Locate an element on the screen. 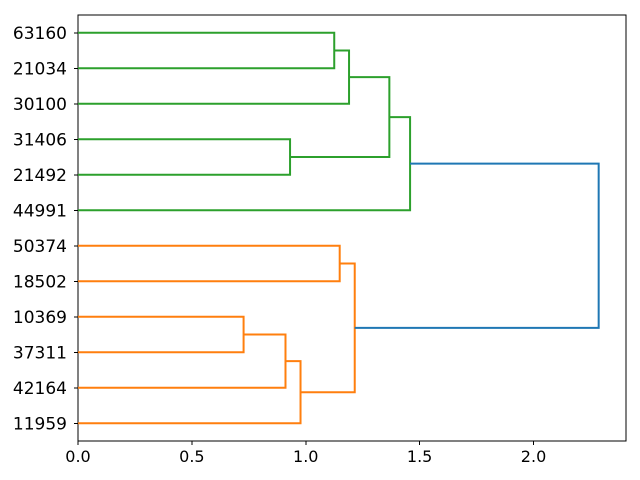 The height and width of the screenshot is (480, 640). x-tick-label: 0.0 is located at coordinates (77, 456).